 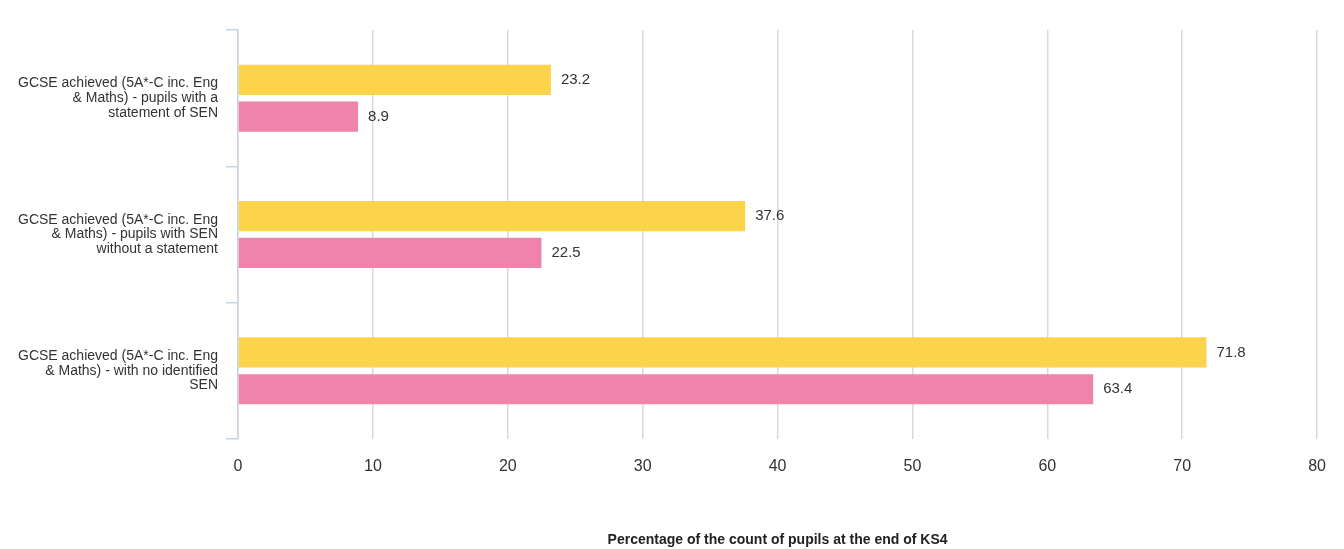 I want to click on x-tick-label: 0, so click(x=238, y=466).